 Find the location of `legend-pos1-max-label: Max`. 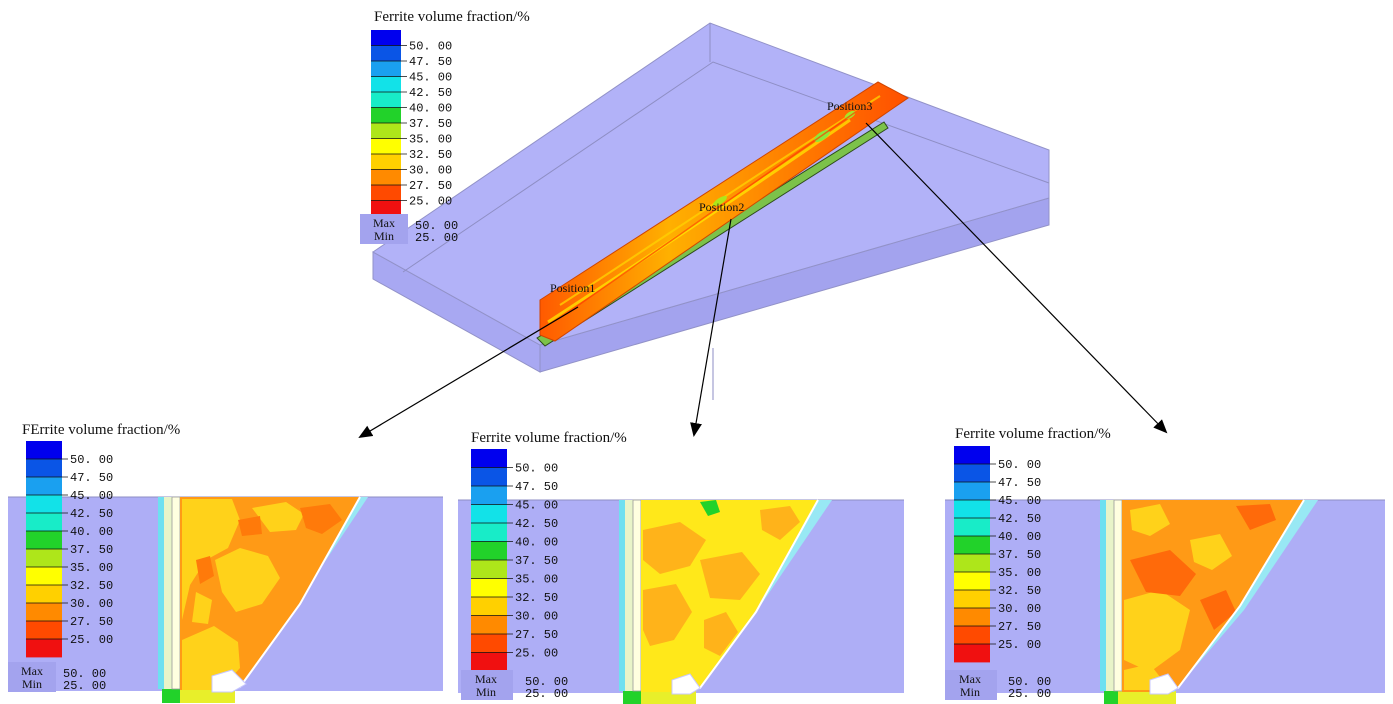

legend-pos1-max-label: Max is located at coordinates (32, 671).